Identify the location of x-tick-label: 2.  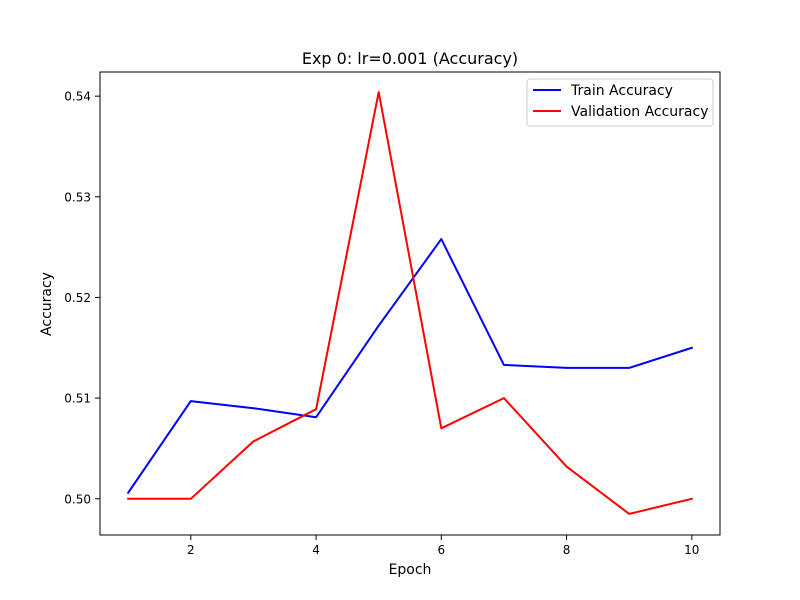
(191, 550).